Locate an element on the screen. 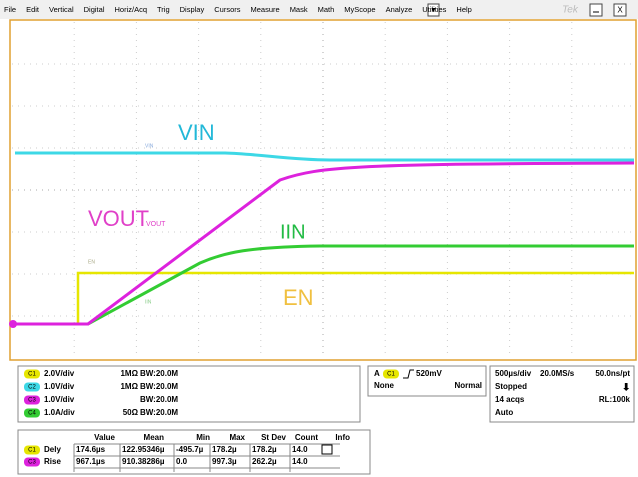 The height and width of the screenshot is (477, 638). logo: Tek is located at coordinates (570, 10).